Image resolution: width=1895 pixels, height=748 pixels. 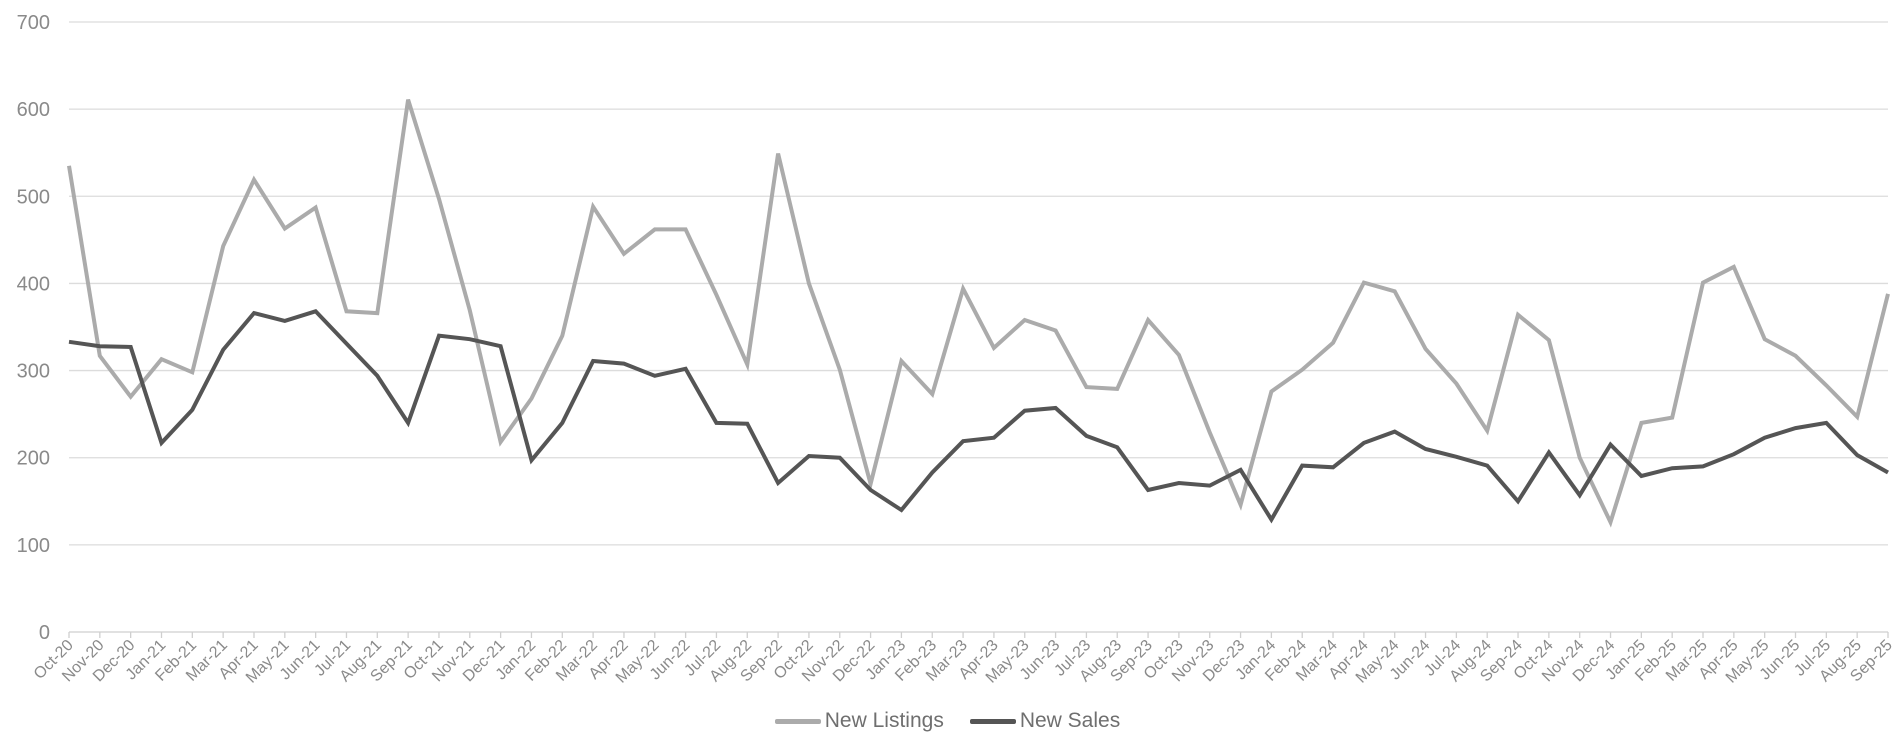 What do you see at coordinates (947, 721) in the screenshot?
I see `legend: New Listings New Sales` at bounding box center [947, 721].